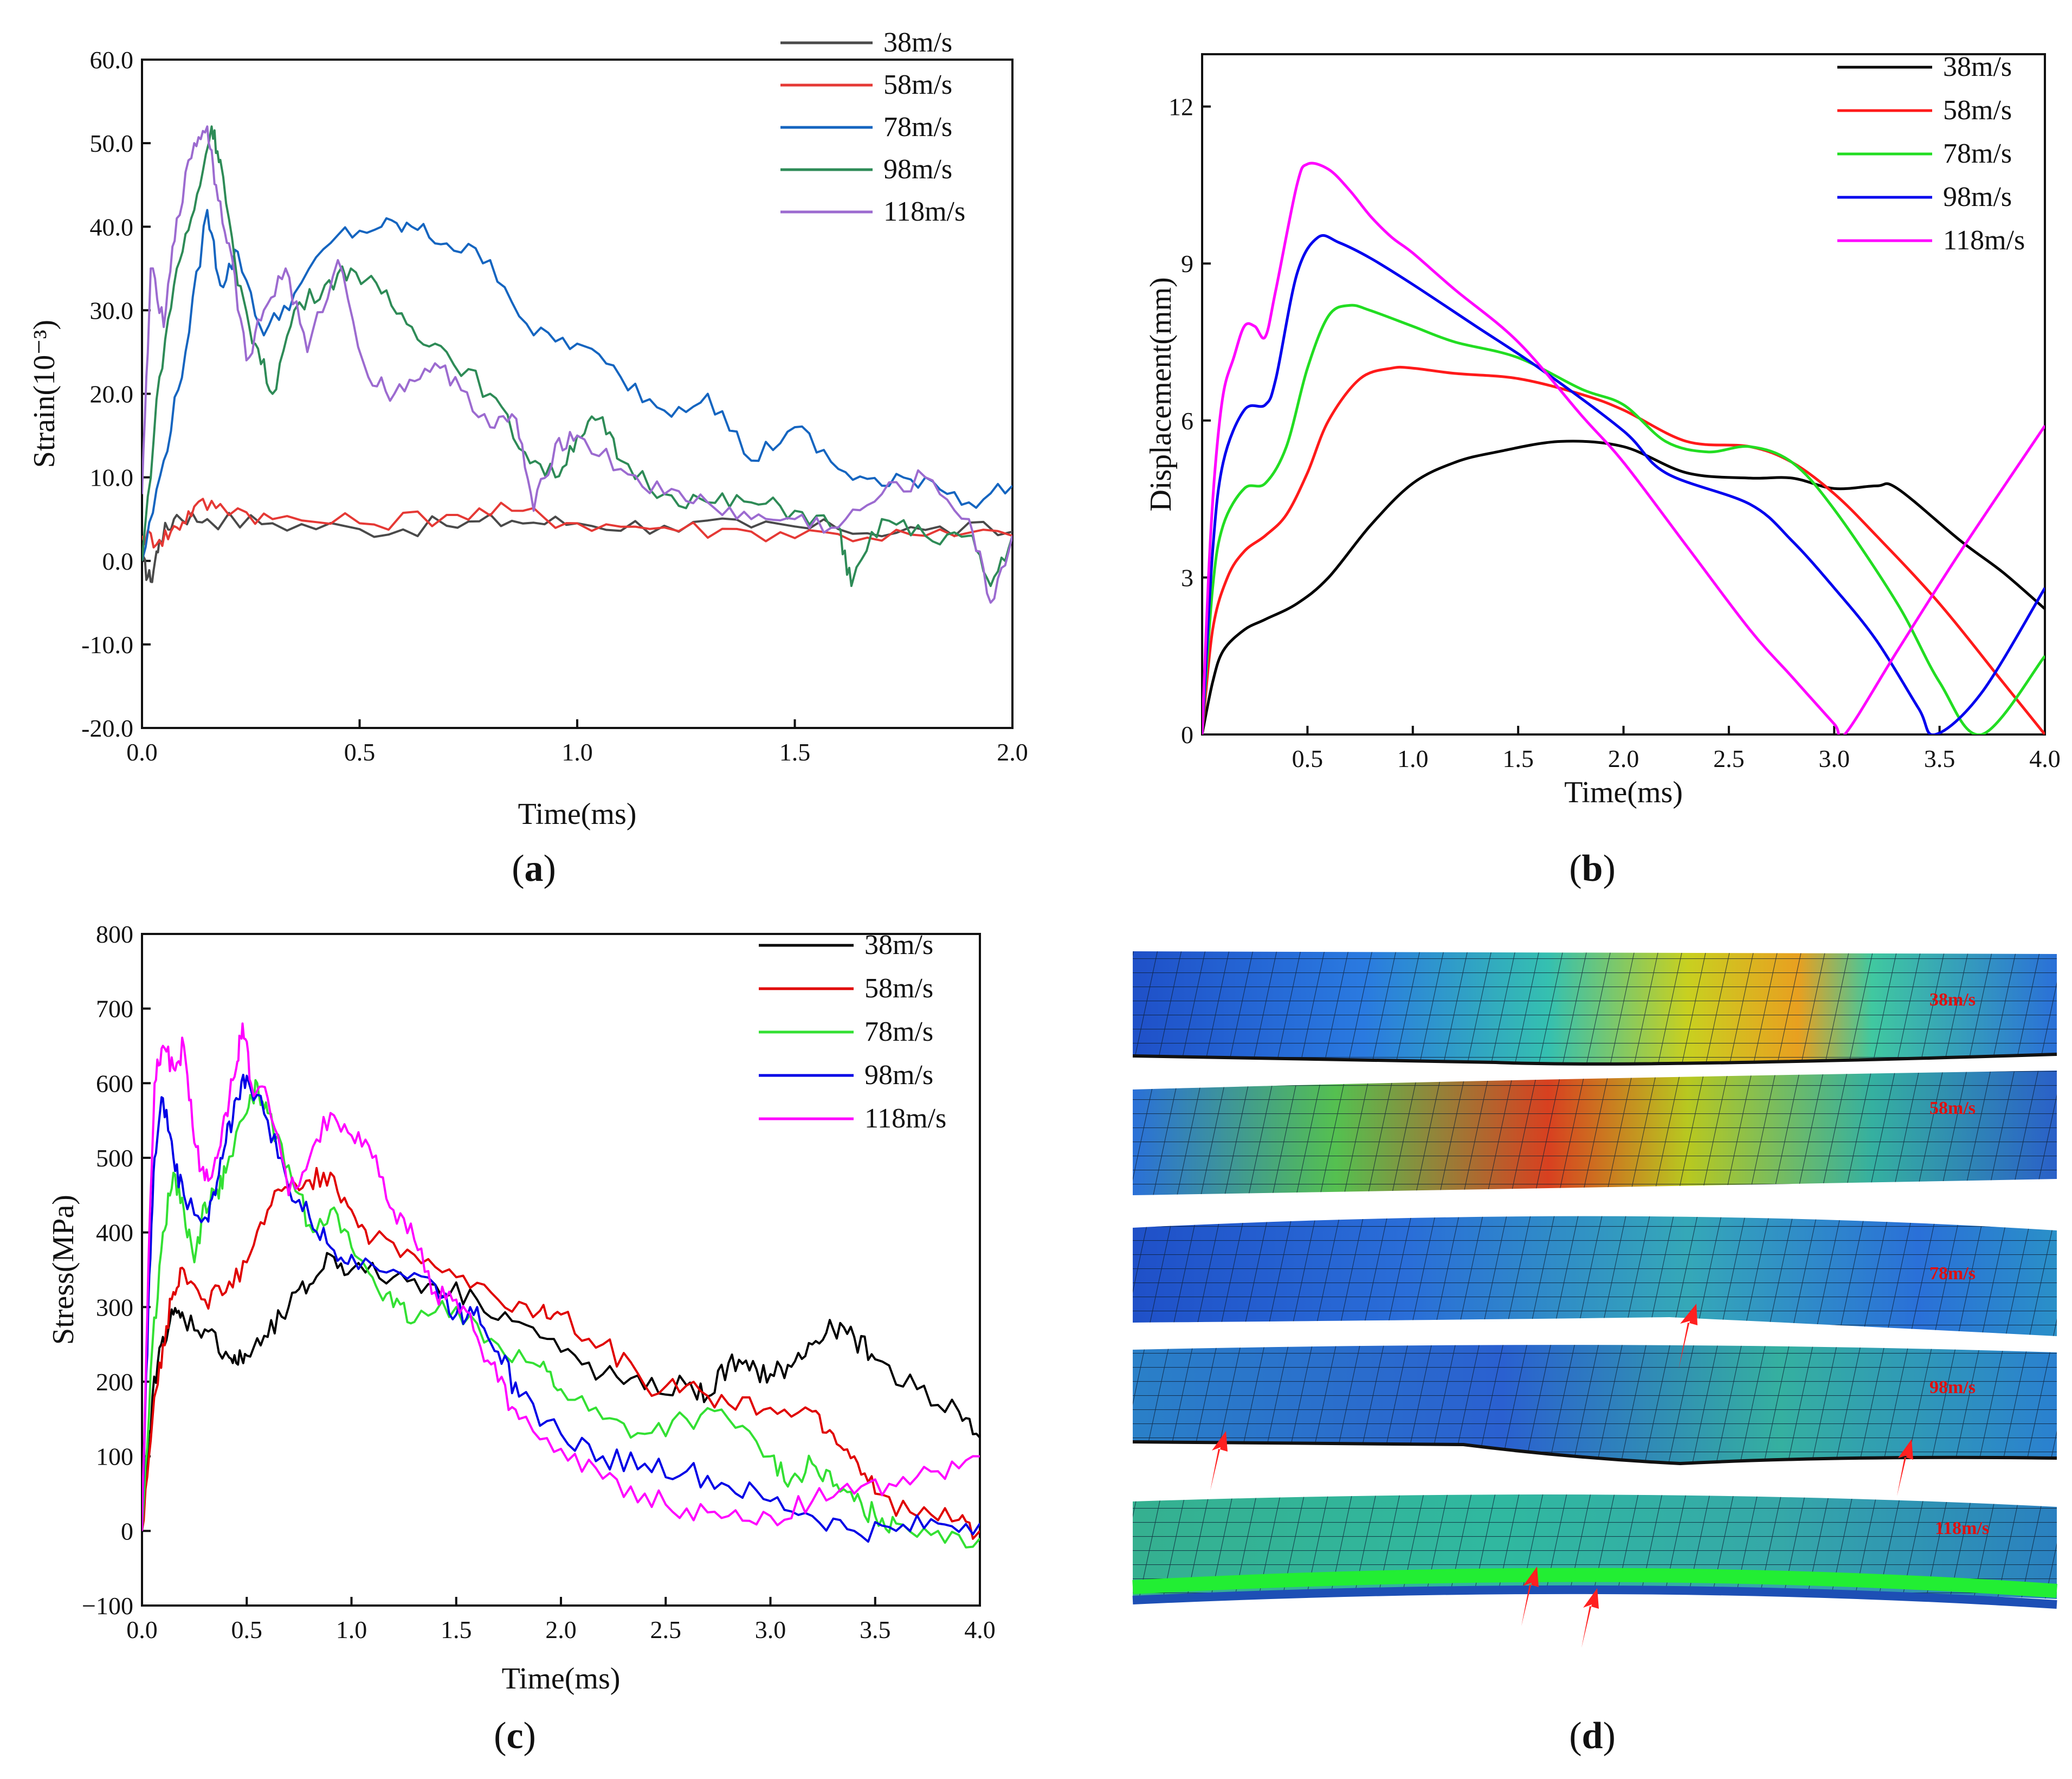 Image resolution: width=2072 pixels, height=1779 pixels. What do you see at coordinates (1623, 793) in the screenshot?
I see `x-axis-label-b: Time(ms)` at bounding box center [1623, 793].